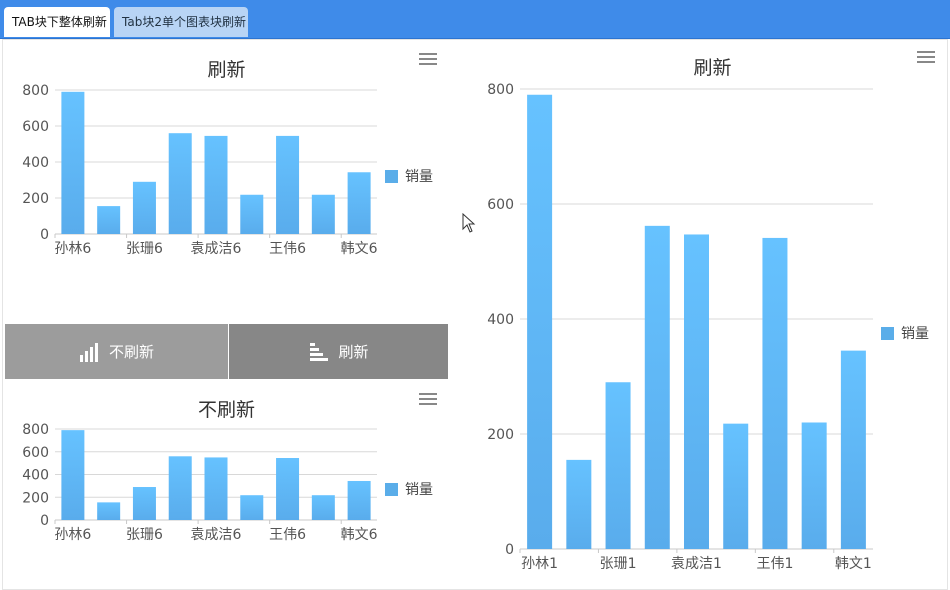 The width and height of the screenshot is (950, 590). What do you see at coordinates (131, 352) in the screenshot?
I see `no-refresh-label: 不刷新` at bounding box center [131, 352].